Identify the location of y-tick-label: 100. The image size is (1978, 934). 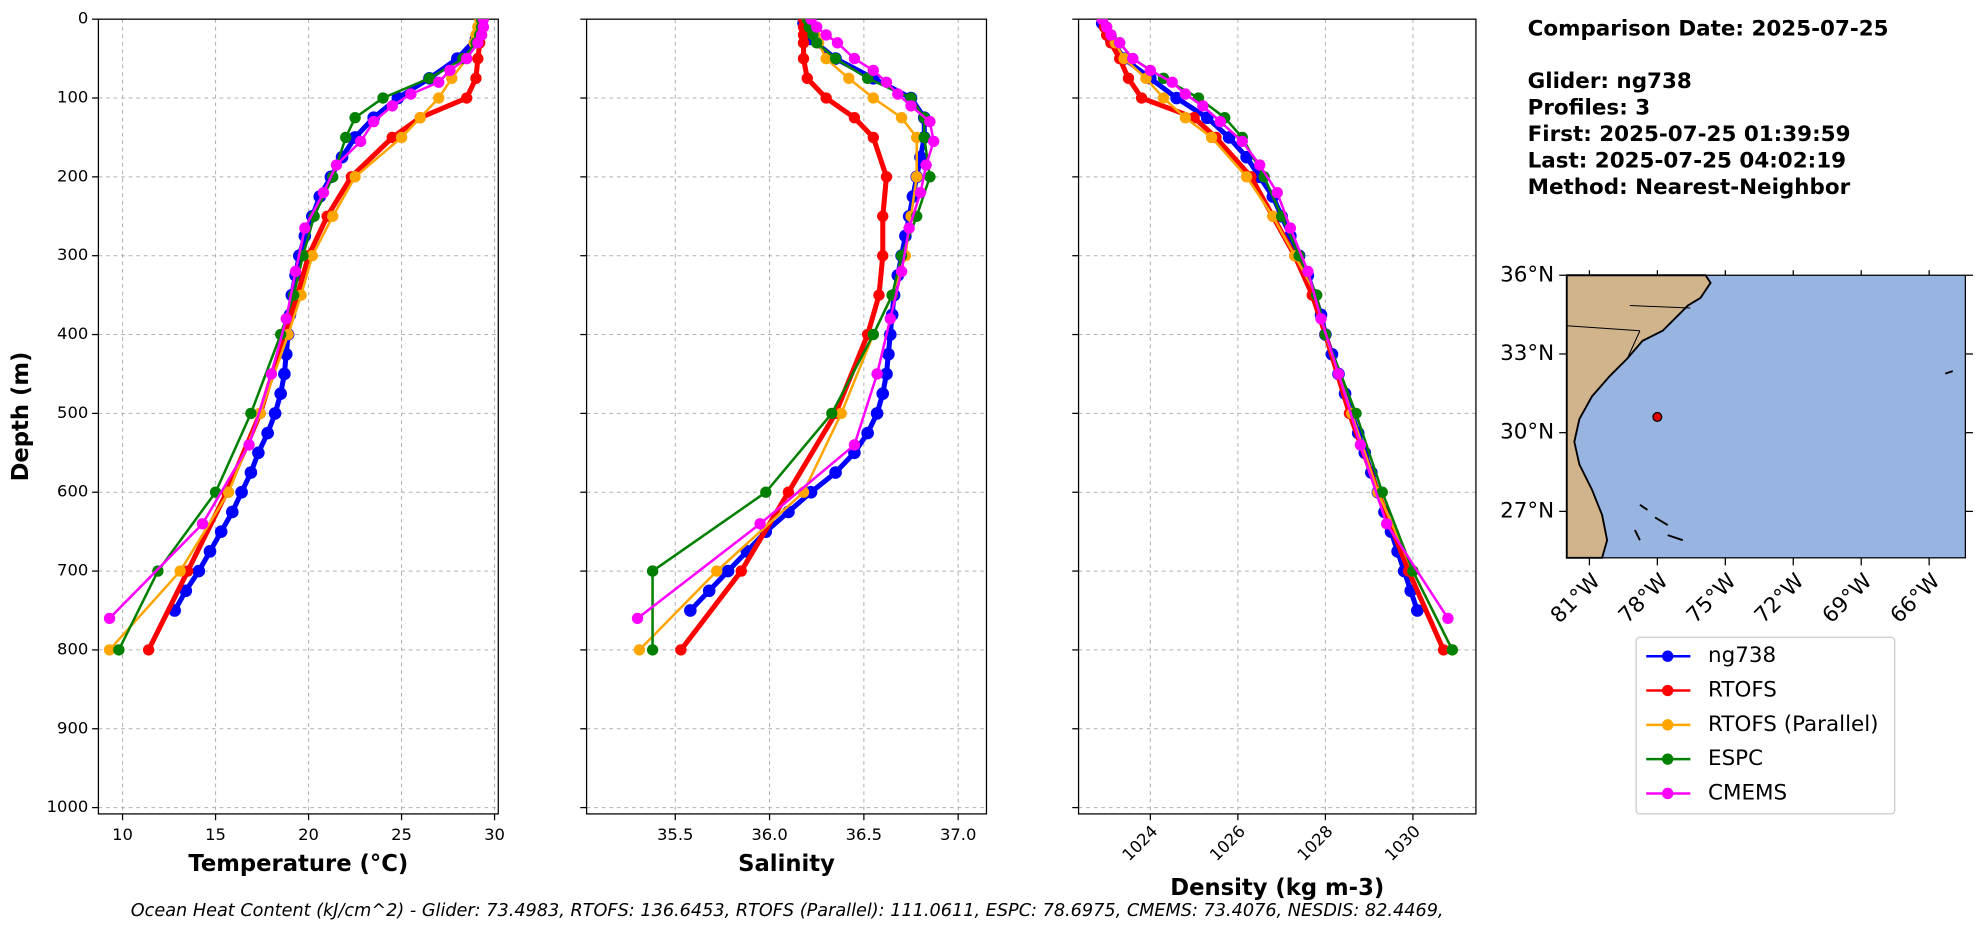
(72, 97).